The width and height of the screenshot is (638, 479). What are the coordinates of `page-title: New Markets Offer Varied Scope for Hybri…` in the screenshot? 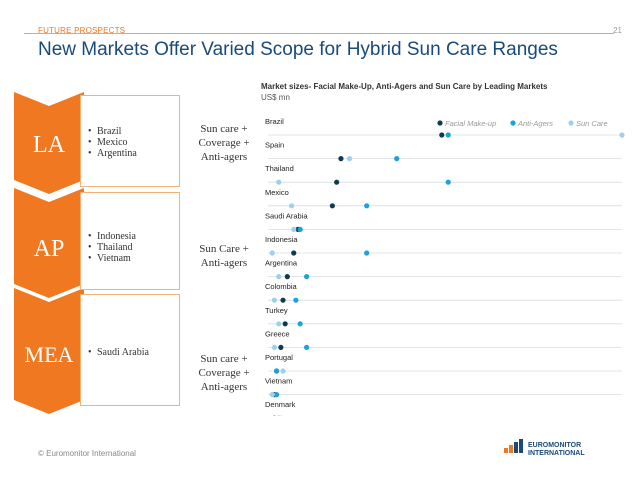 It's located at (298, 49).